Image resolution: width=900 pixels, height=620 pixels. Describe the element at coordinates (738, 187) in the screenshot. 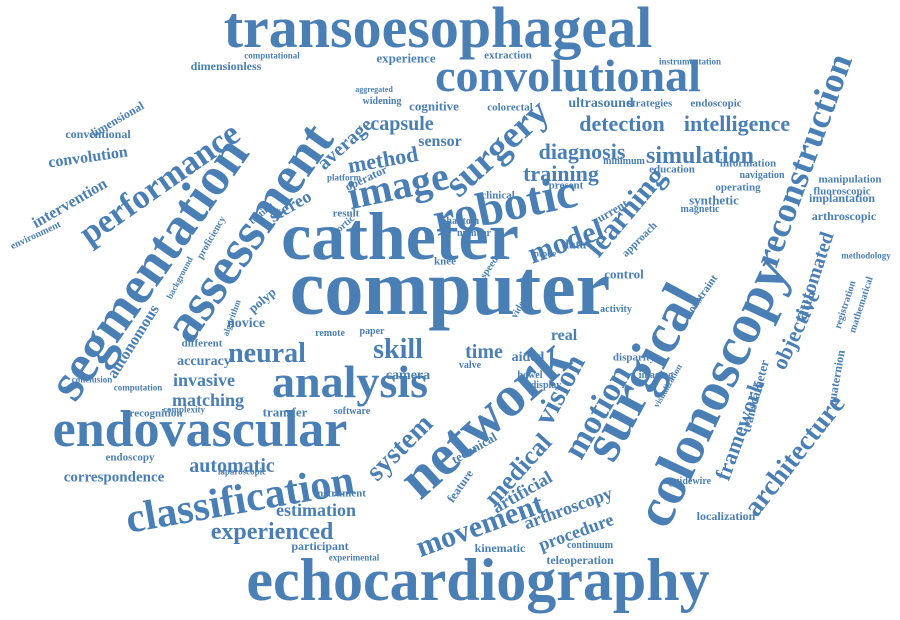

I see `cloud-word: operating` at that location.